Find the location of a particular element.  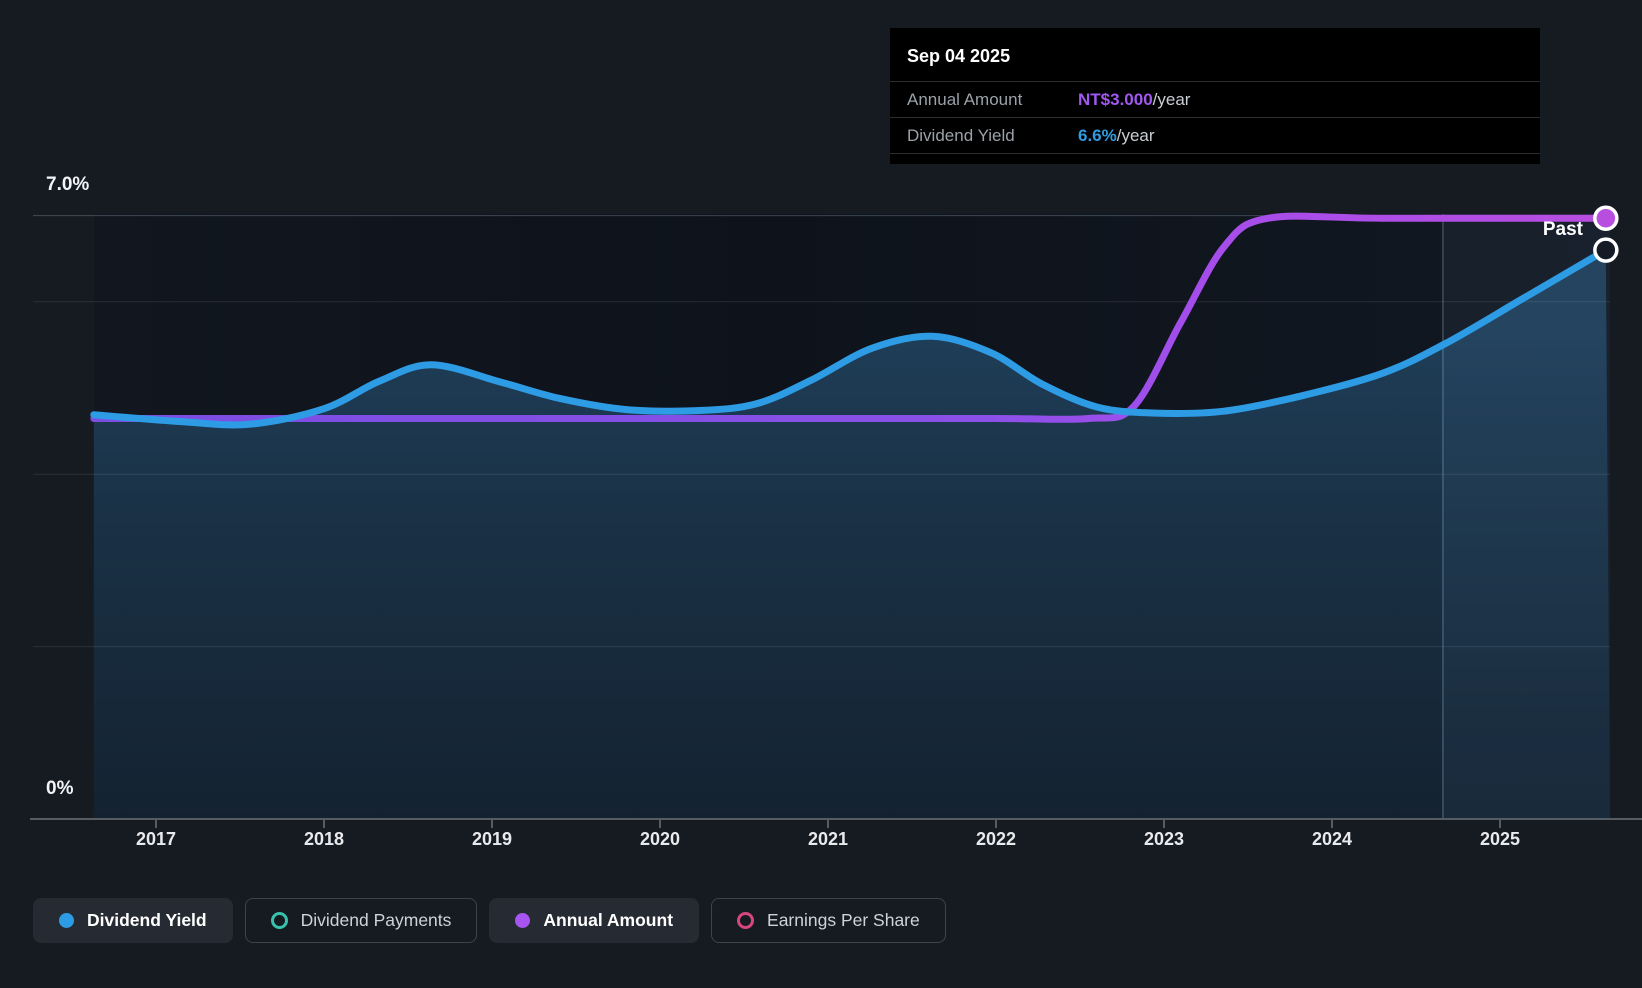

tooltip-label: Dividend Yield is located at coordinates (961, 135).